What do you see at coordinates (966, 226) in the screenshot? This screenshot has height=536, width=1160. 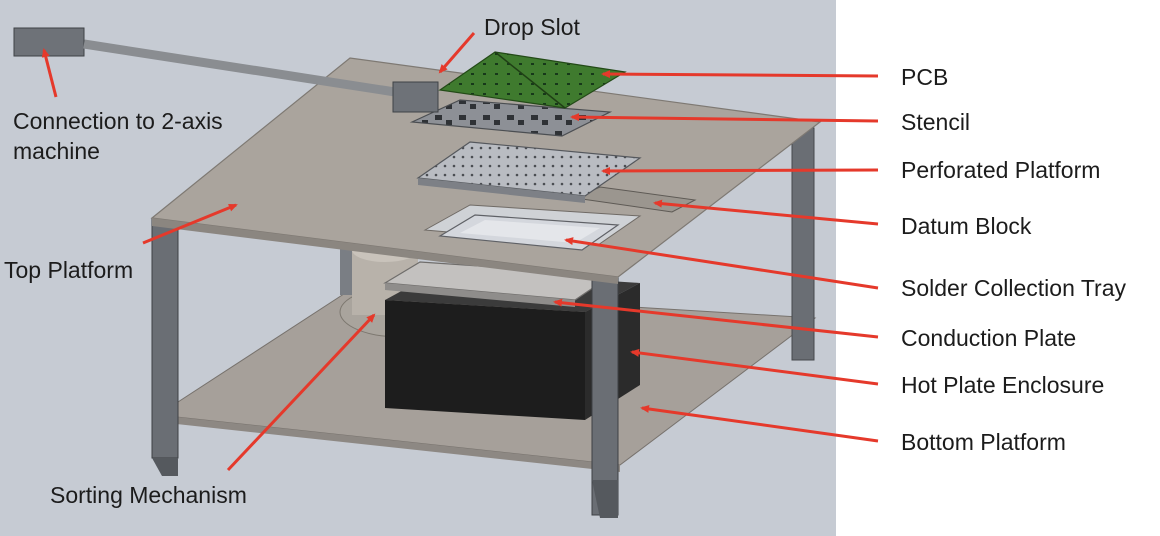 I see `label-datum-block: Datum Block` at bounding box center [966, 226].